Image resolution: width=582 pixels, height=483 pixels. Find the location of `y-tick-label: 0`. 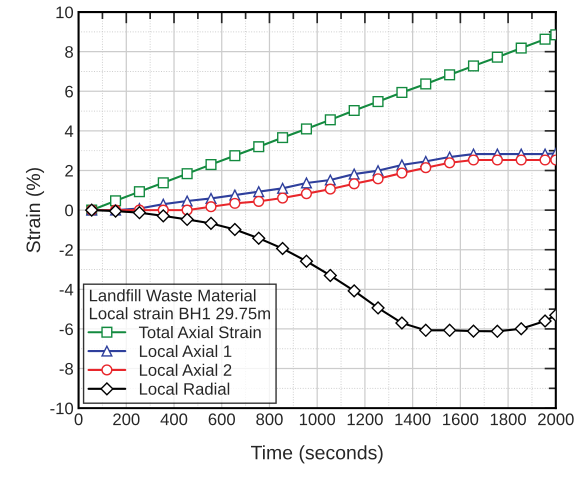

y-tick-label: 0 is located at coordinates (69, 210).